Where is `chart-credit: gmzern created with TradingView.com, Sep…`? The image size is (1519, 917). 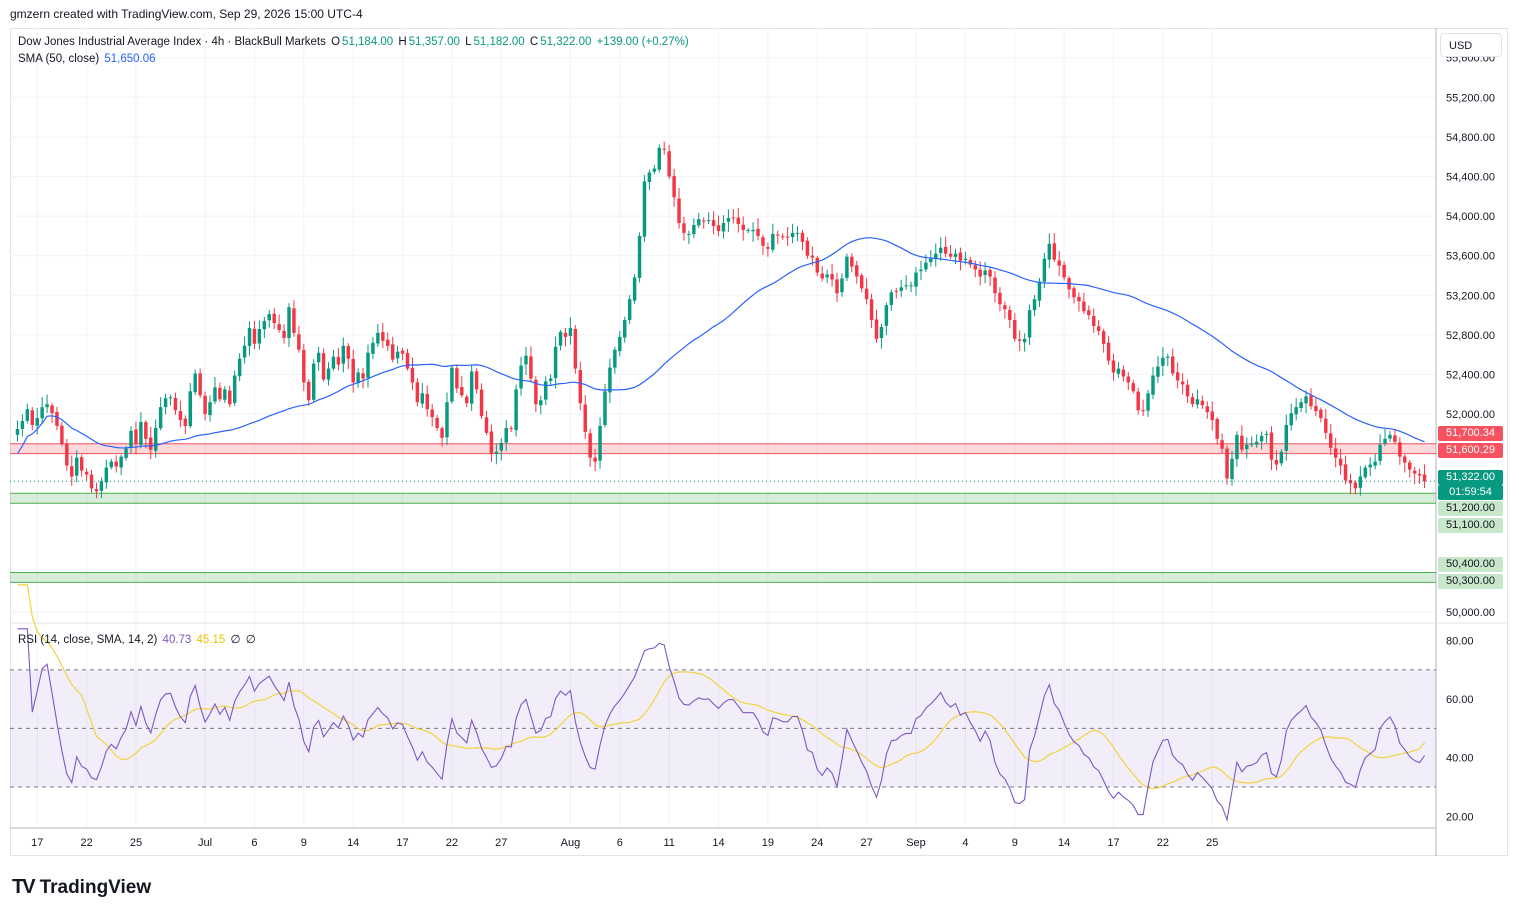 chart-credit: gmzern created with TradingView.com, Sep… is located at coordinates (186, 14).